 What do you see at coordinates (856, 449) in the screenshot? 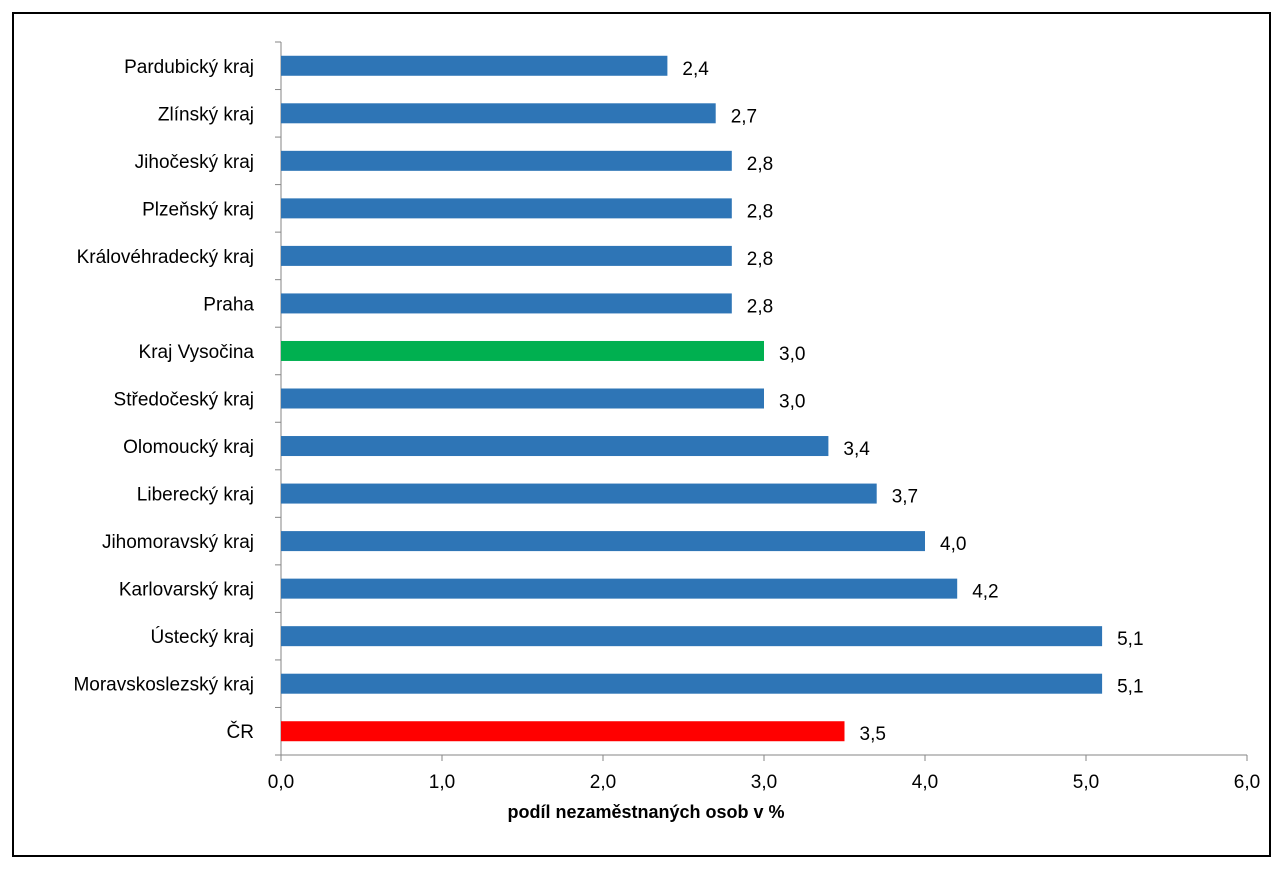
I see `data-label: 3,4` at bounding box center [856, 449].